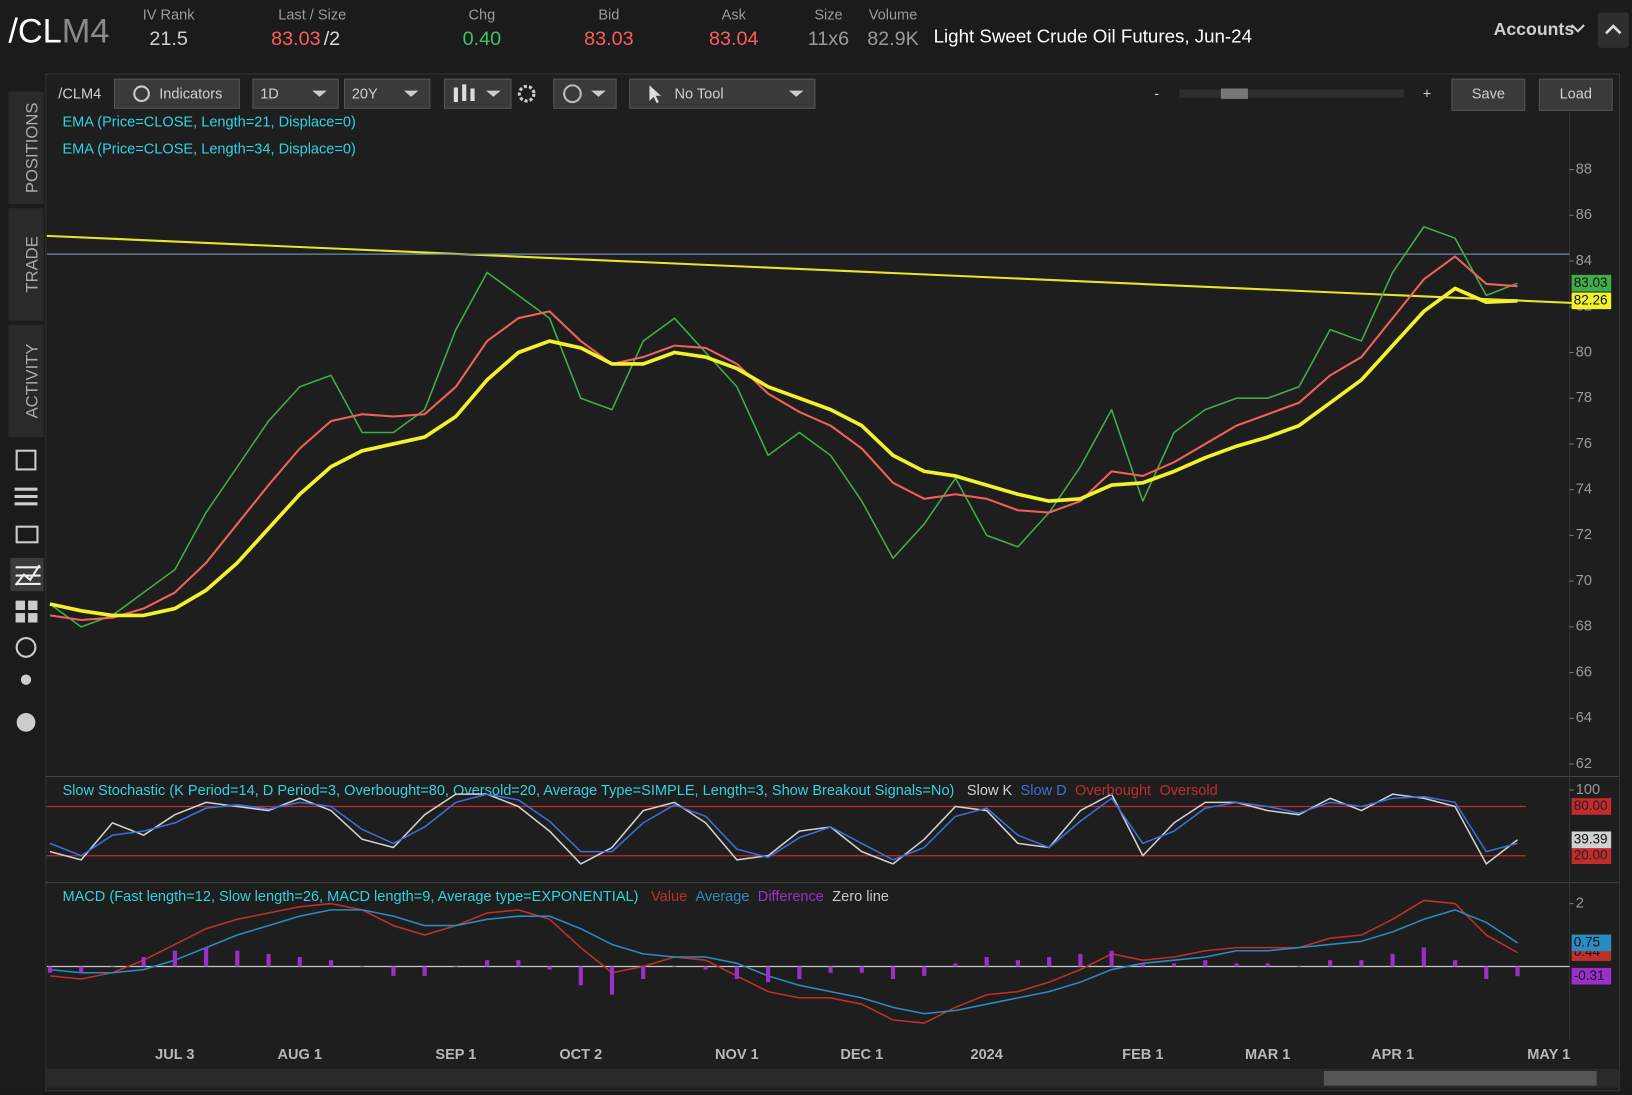 This screenshot has width=1632, height=1095. I want to click on settings-icon, so click(526, 93).